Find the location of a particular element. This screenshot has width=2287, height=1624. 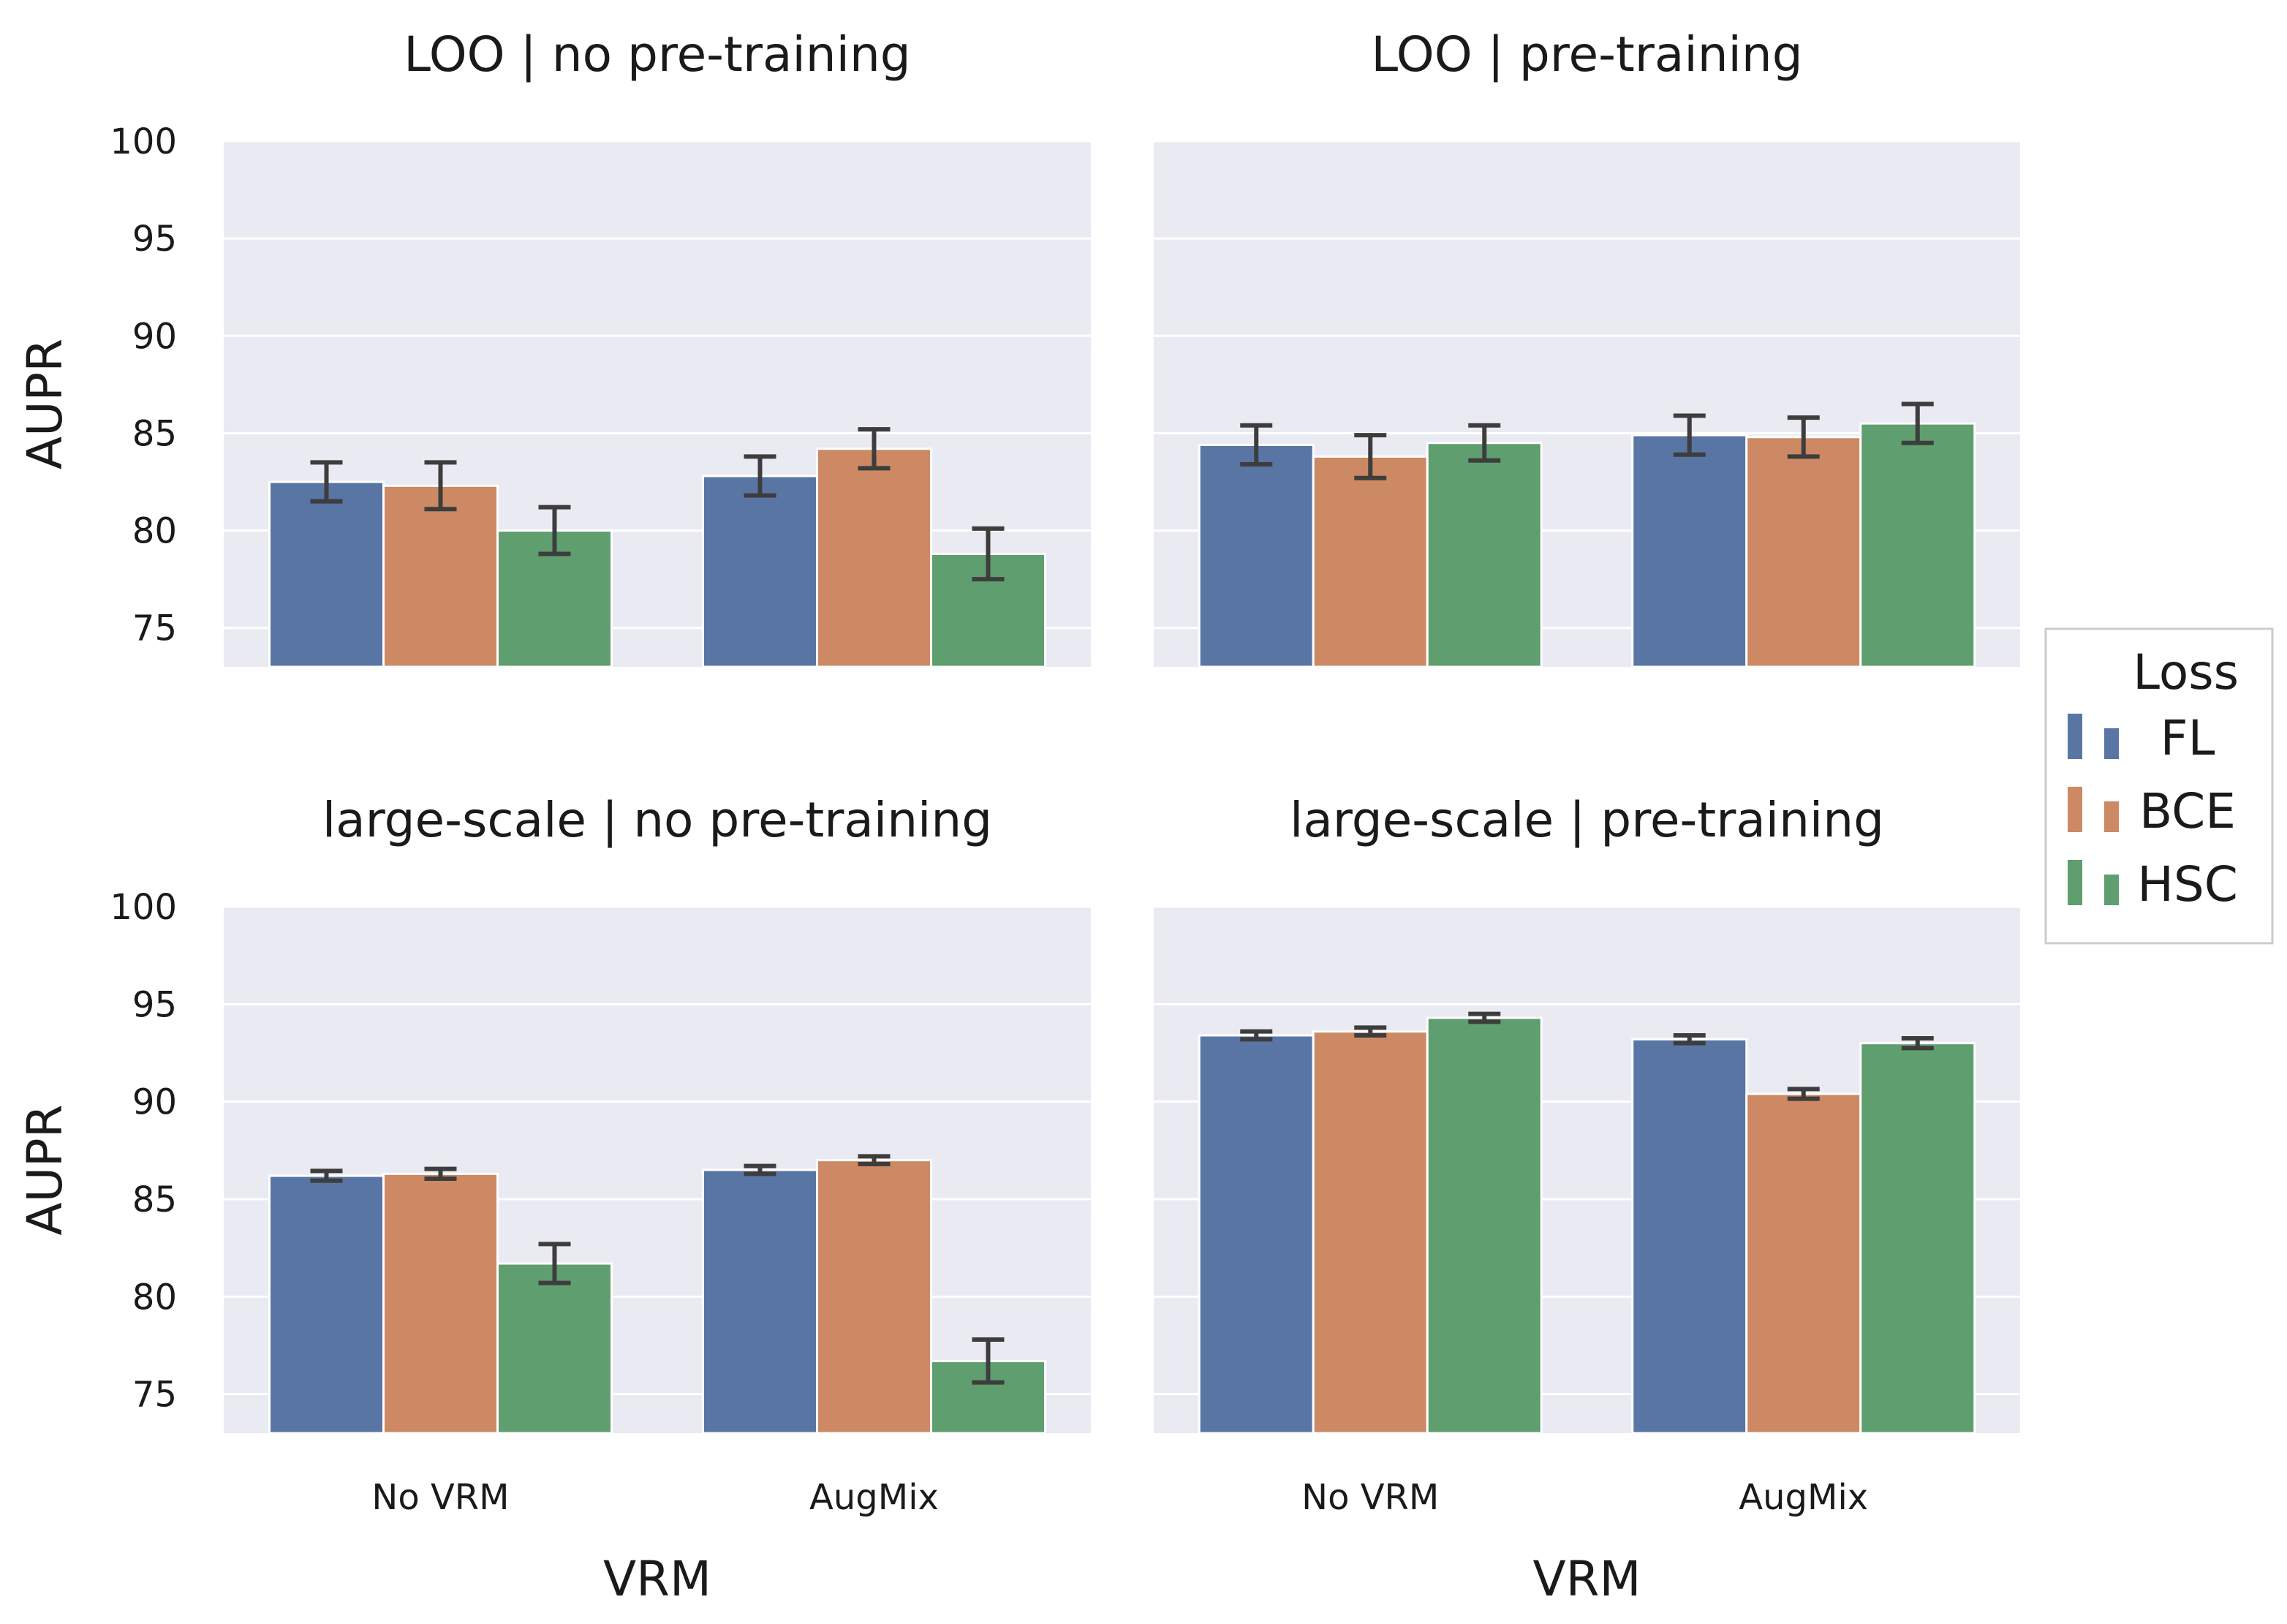

panel-title: large-scale | pre-training is located at coordinates (1587, 820).